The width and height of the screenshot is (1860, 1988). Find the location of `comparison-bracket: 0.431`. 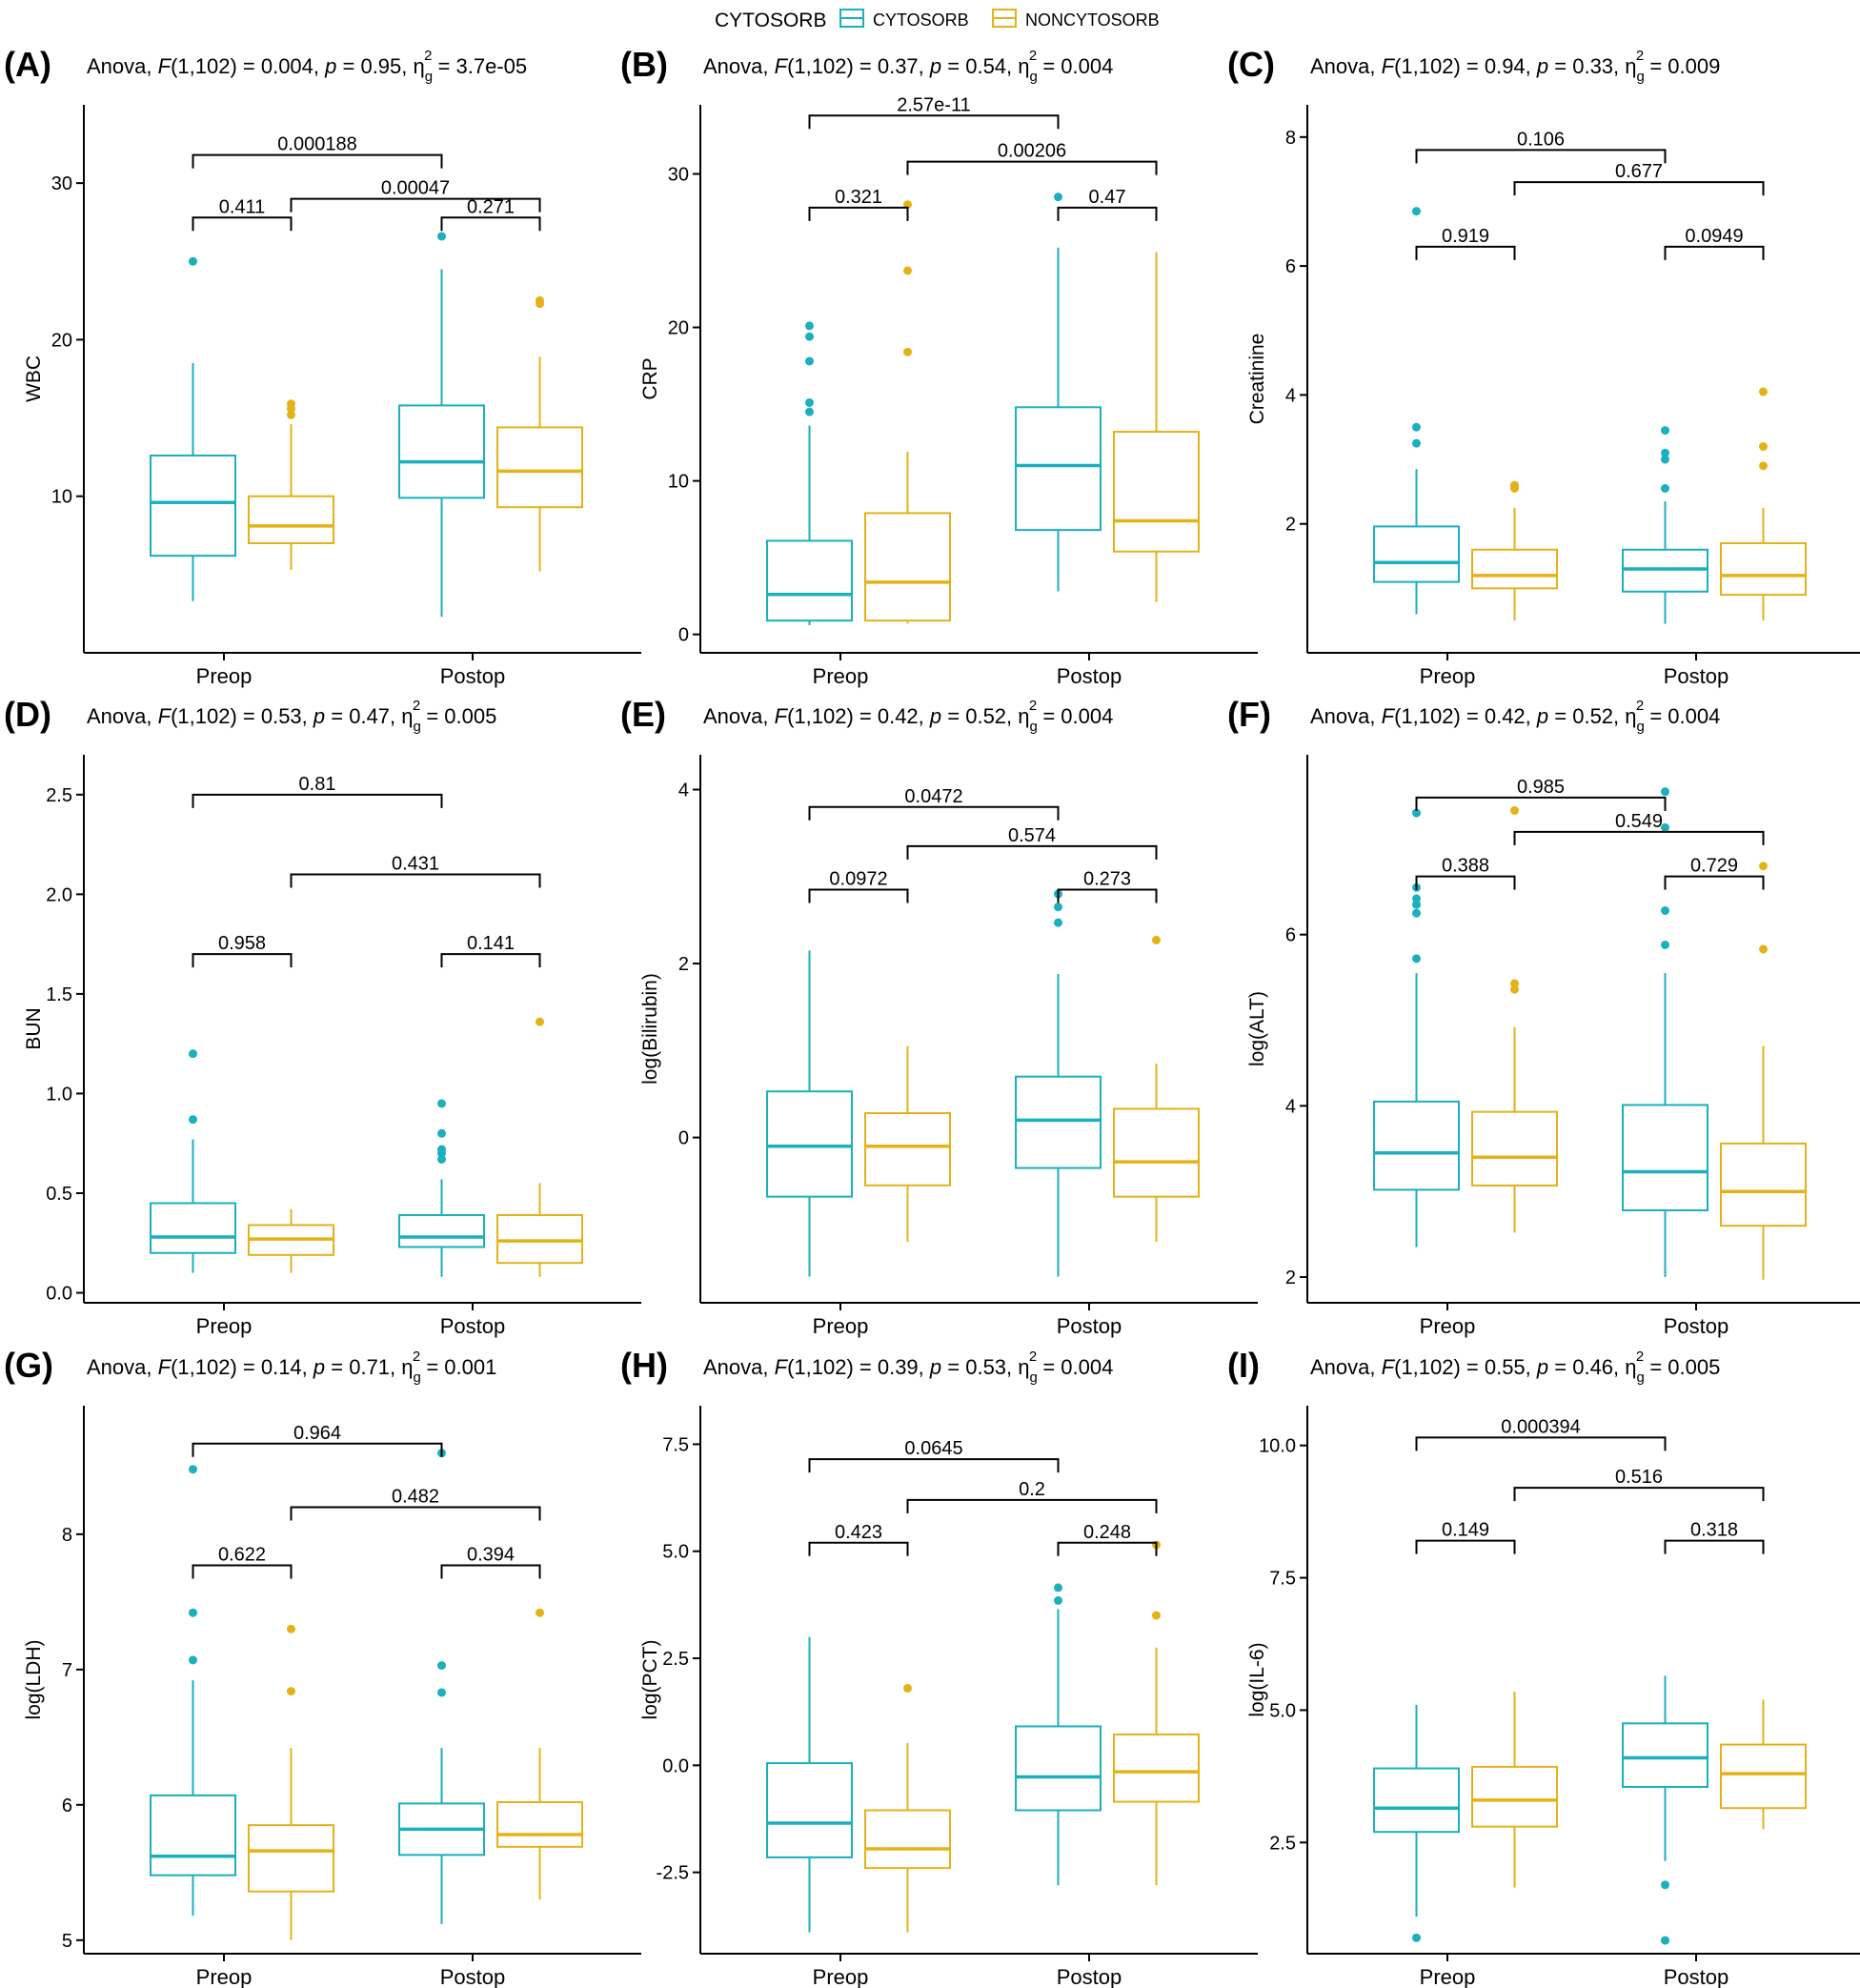

comparison-bracket: 0.431 is located at coordinates (415, 870).